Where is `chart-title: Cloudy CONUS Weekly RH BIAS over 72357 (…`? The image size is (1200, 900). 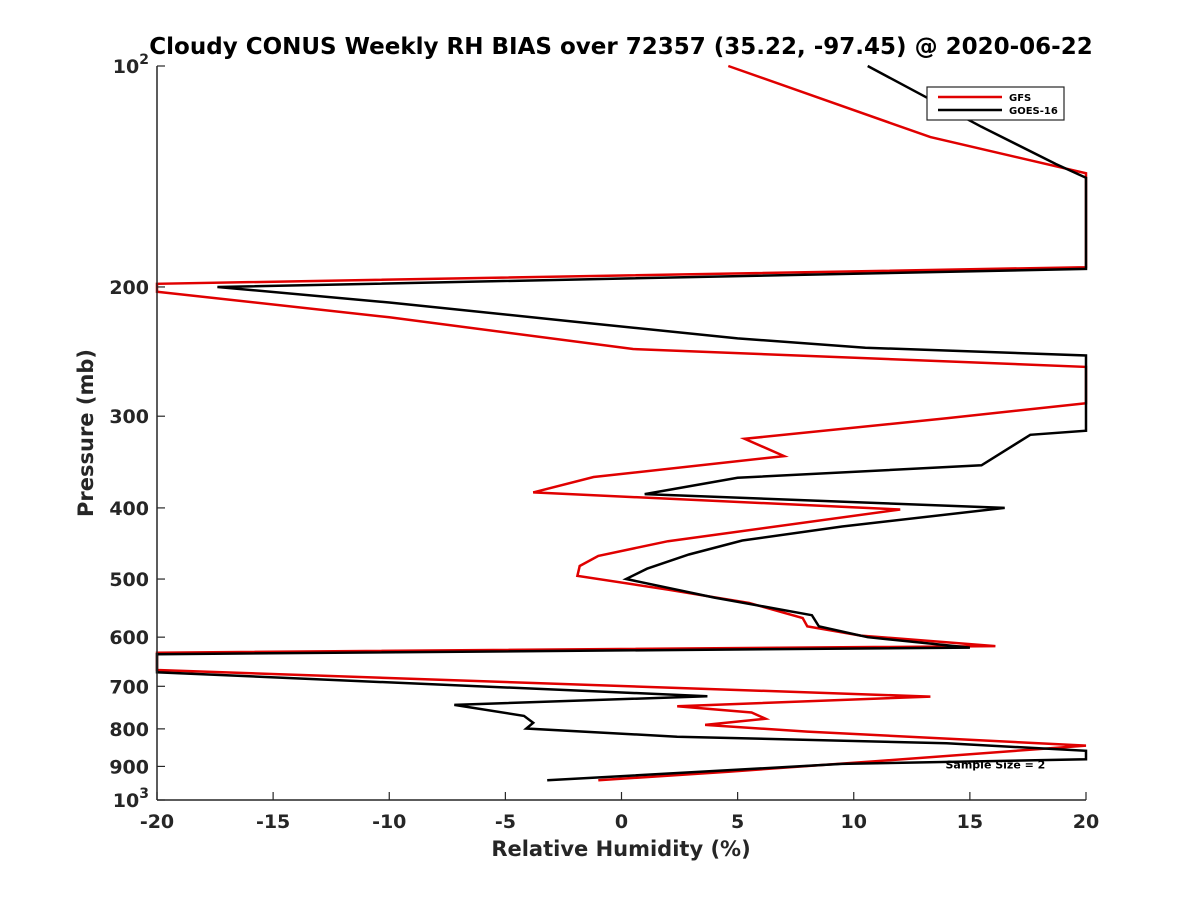
chart-title: Cloudy CONUS Weekly RH BIAS over 72357 (… is located at coordinates (620, 47).